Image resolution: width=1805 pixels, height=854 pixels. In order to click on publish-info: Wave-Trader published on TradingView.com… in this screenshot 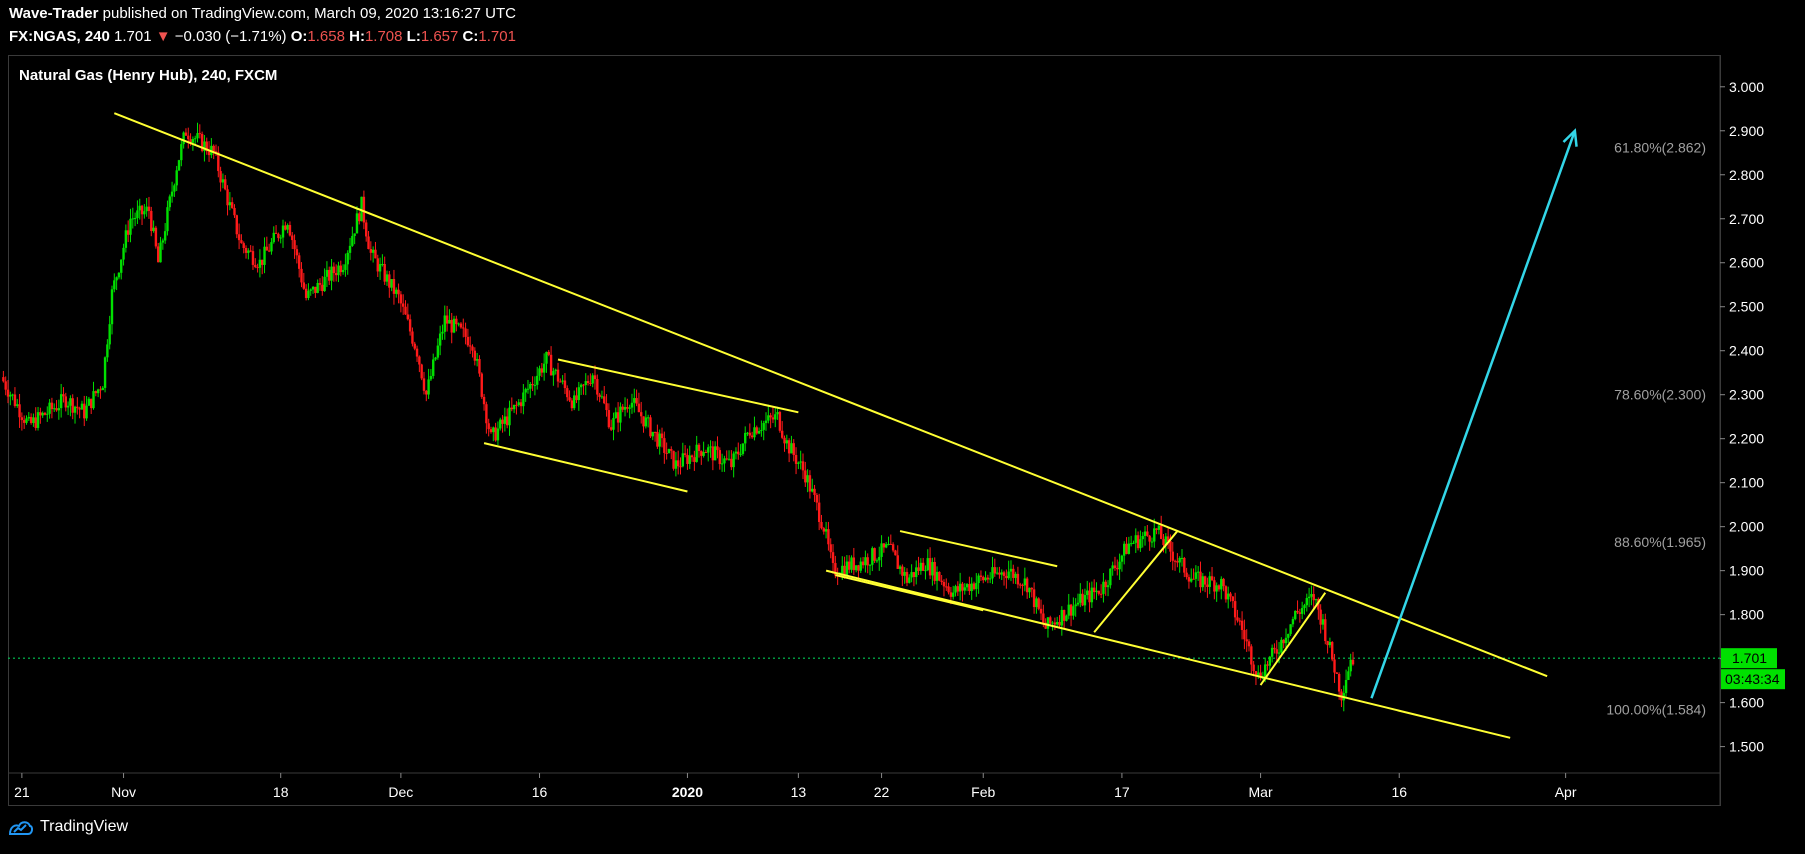, I will do `click(262, 13)`.